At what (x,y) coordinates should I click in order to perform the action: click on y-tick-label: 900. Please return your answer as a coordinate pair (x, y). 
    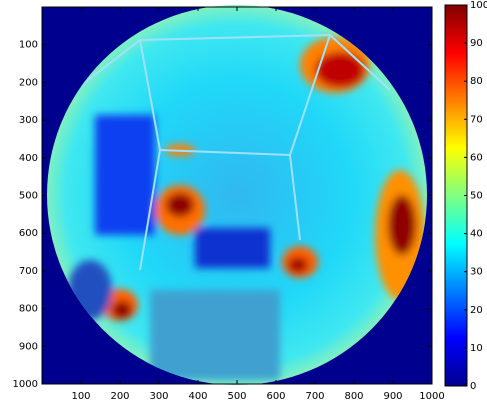
    Looking at the image, I should click on (28, 346).